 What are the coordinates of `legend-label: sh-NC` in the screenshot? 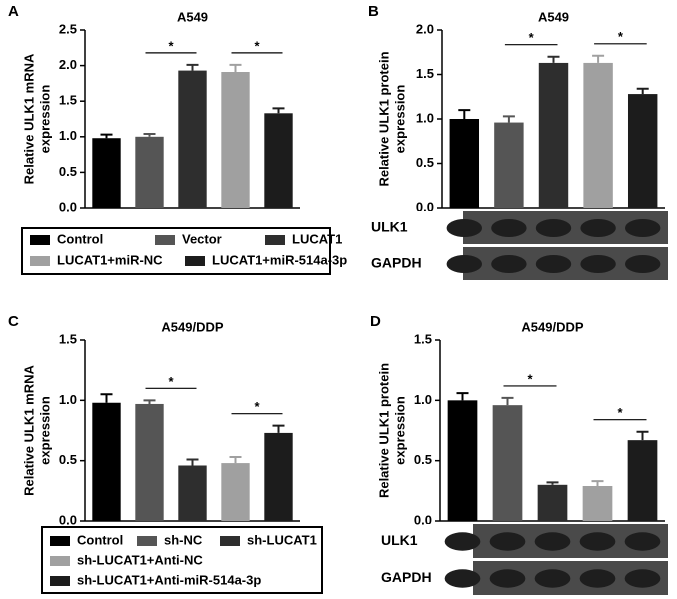 It's located at (183, 539).